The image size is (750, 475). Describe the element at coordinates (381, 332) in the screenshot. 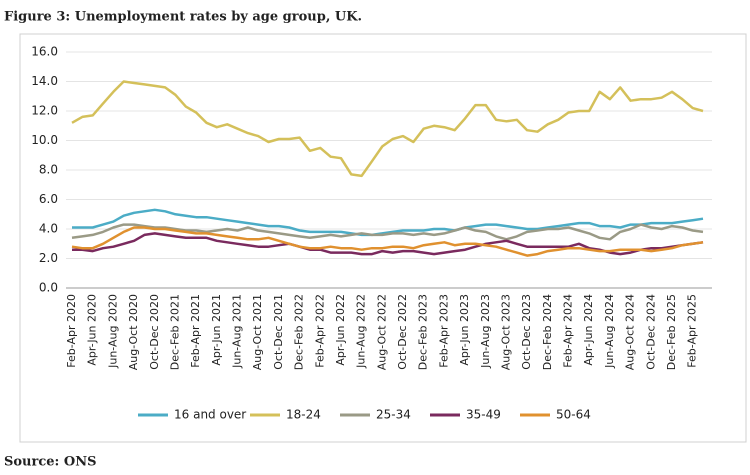

I see `x-tick-label: Aug-Oct 2022` at that location.